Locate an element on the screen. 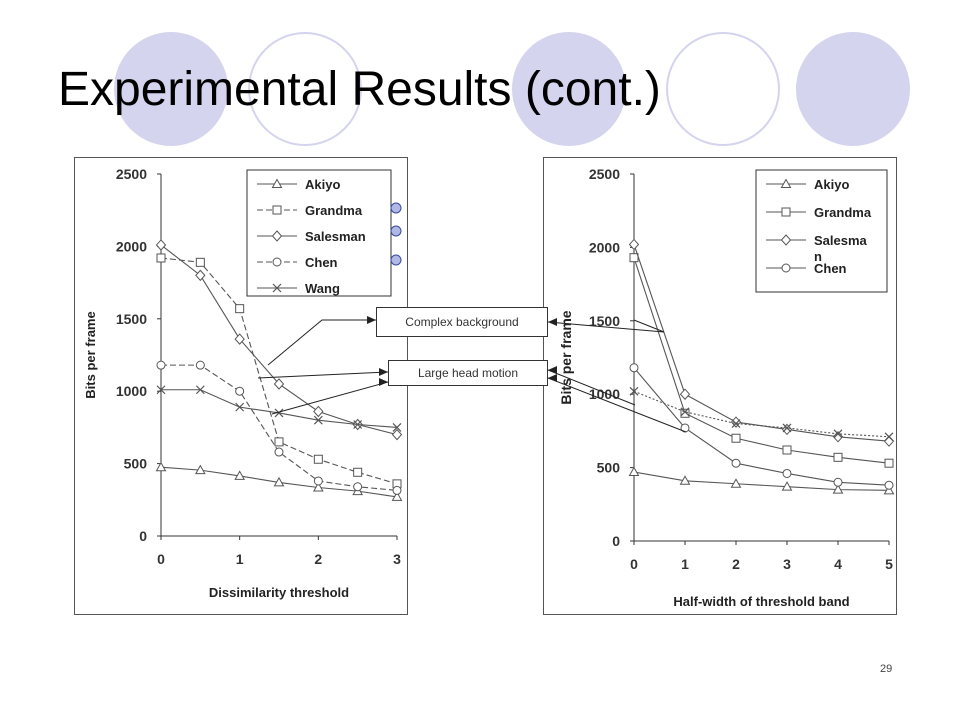 The image size is (960, 720). series-akiyo is located at coordinates (761, 480).